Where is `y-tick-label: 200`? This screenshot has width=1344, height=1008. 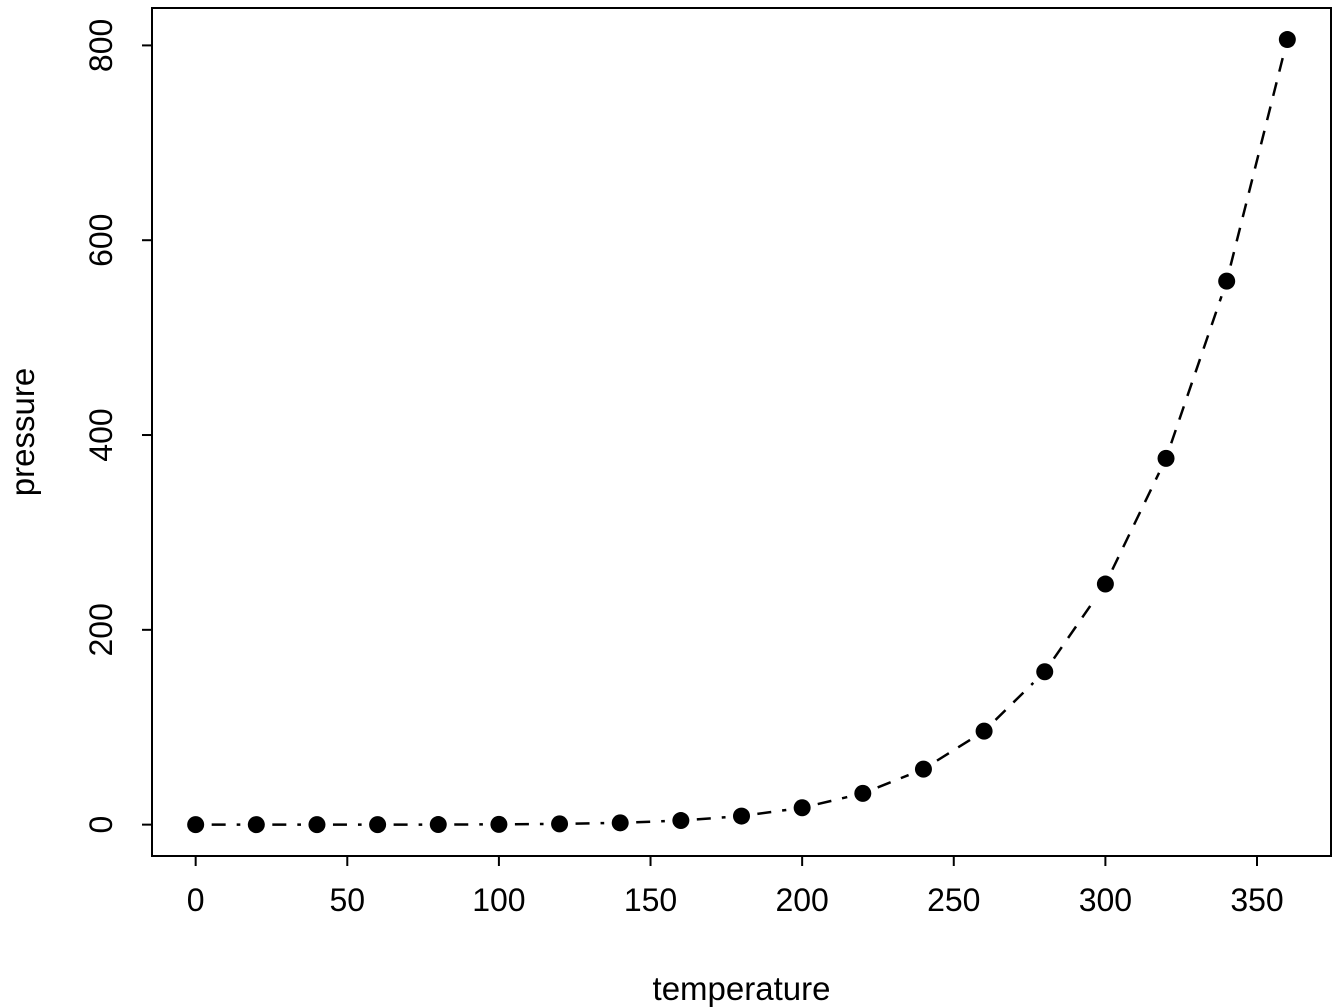
y-tick-label: 200 is located at coordinates (101, 629).